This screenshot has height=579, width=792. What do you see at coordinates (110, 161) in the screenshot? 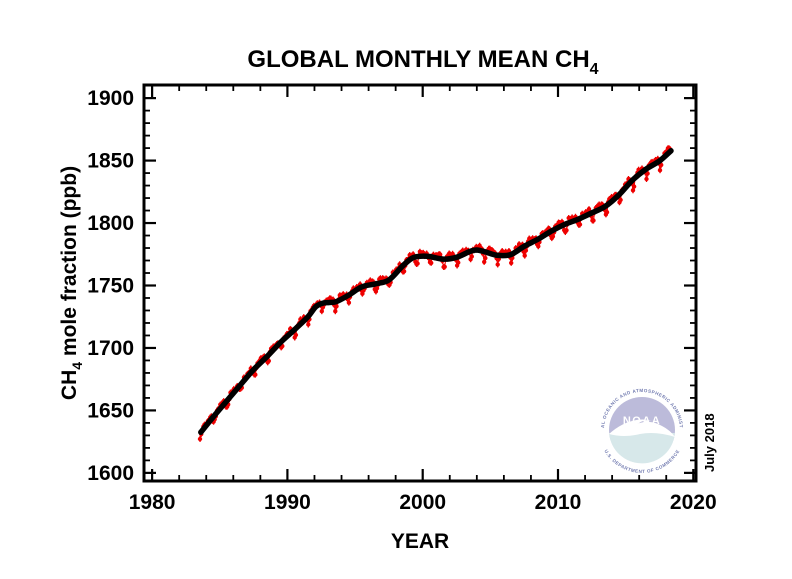
I see `y-tick-label: 1850` at bounding box center [110, 161].